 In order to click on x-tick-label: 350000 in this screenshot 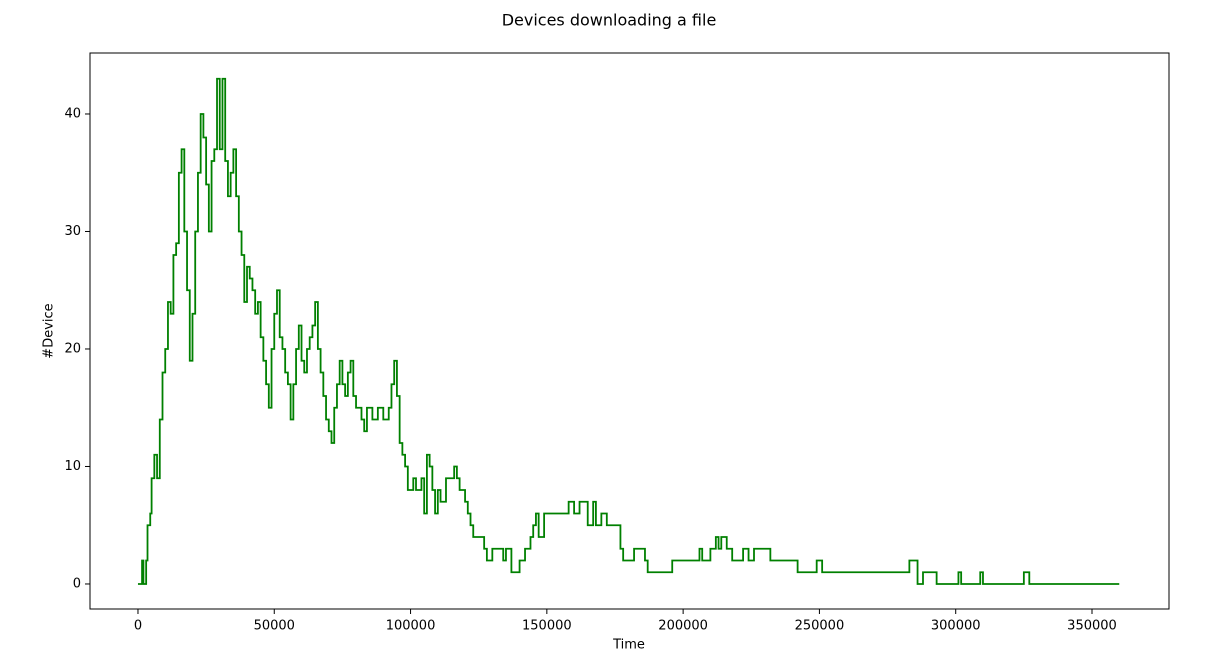, I will do `click(1092, 626)`.